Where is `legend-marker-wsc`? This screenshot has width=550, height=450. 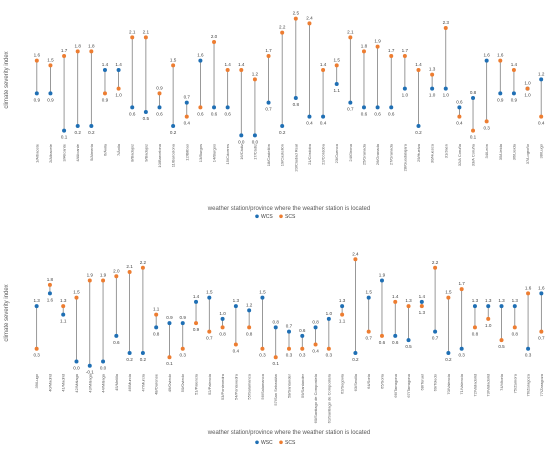 legend-marker-wsc is located at coordinates (257, 442).